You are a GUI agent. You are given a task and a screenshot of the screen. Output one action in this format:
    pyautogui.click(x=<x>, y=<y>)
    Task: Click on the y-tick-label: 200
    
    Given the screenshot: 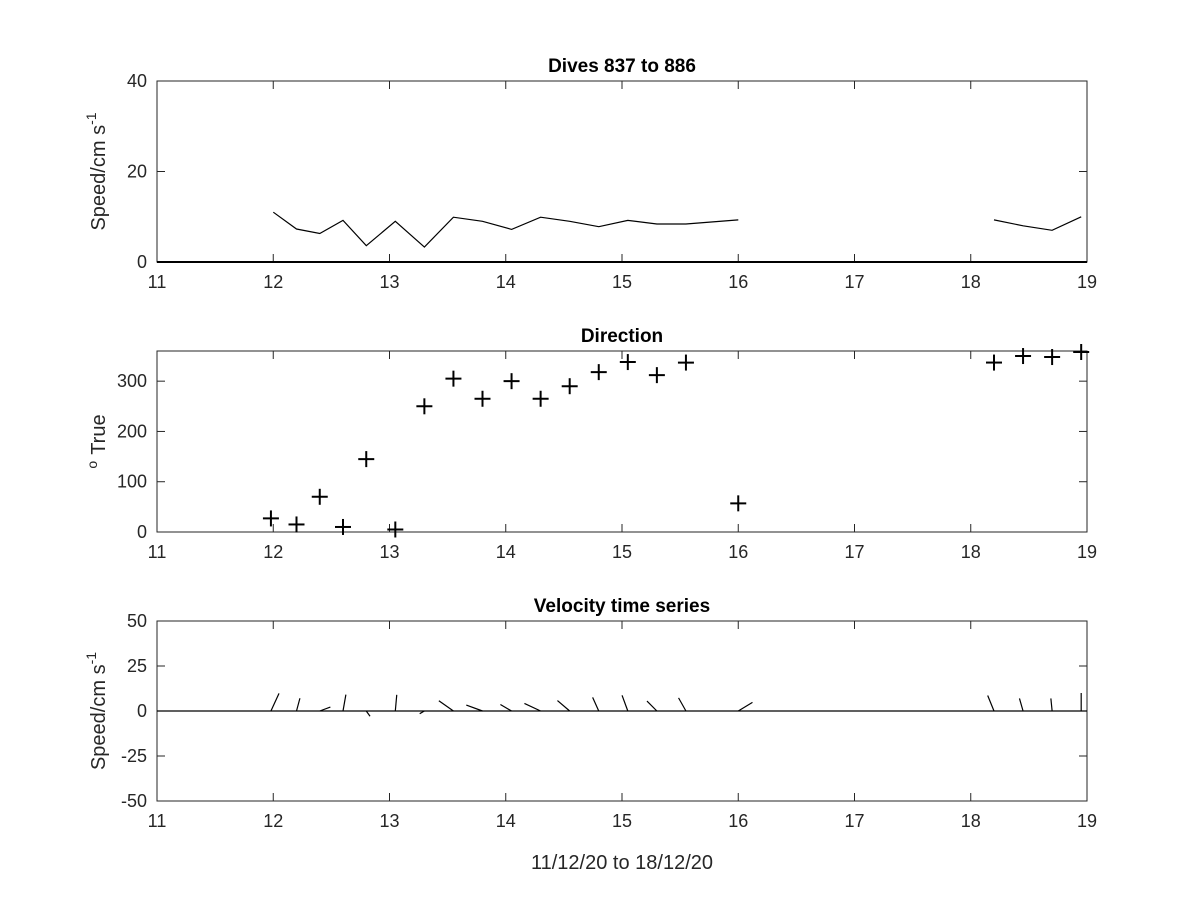 What is the action you would take?
    pyautogui.click(x=132, y=431)
    